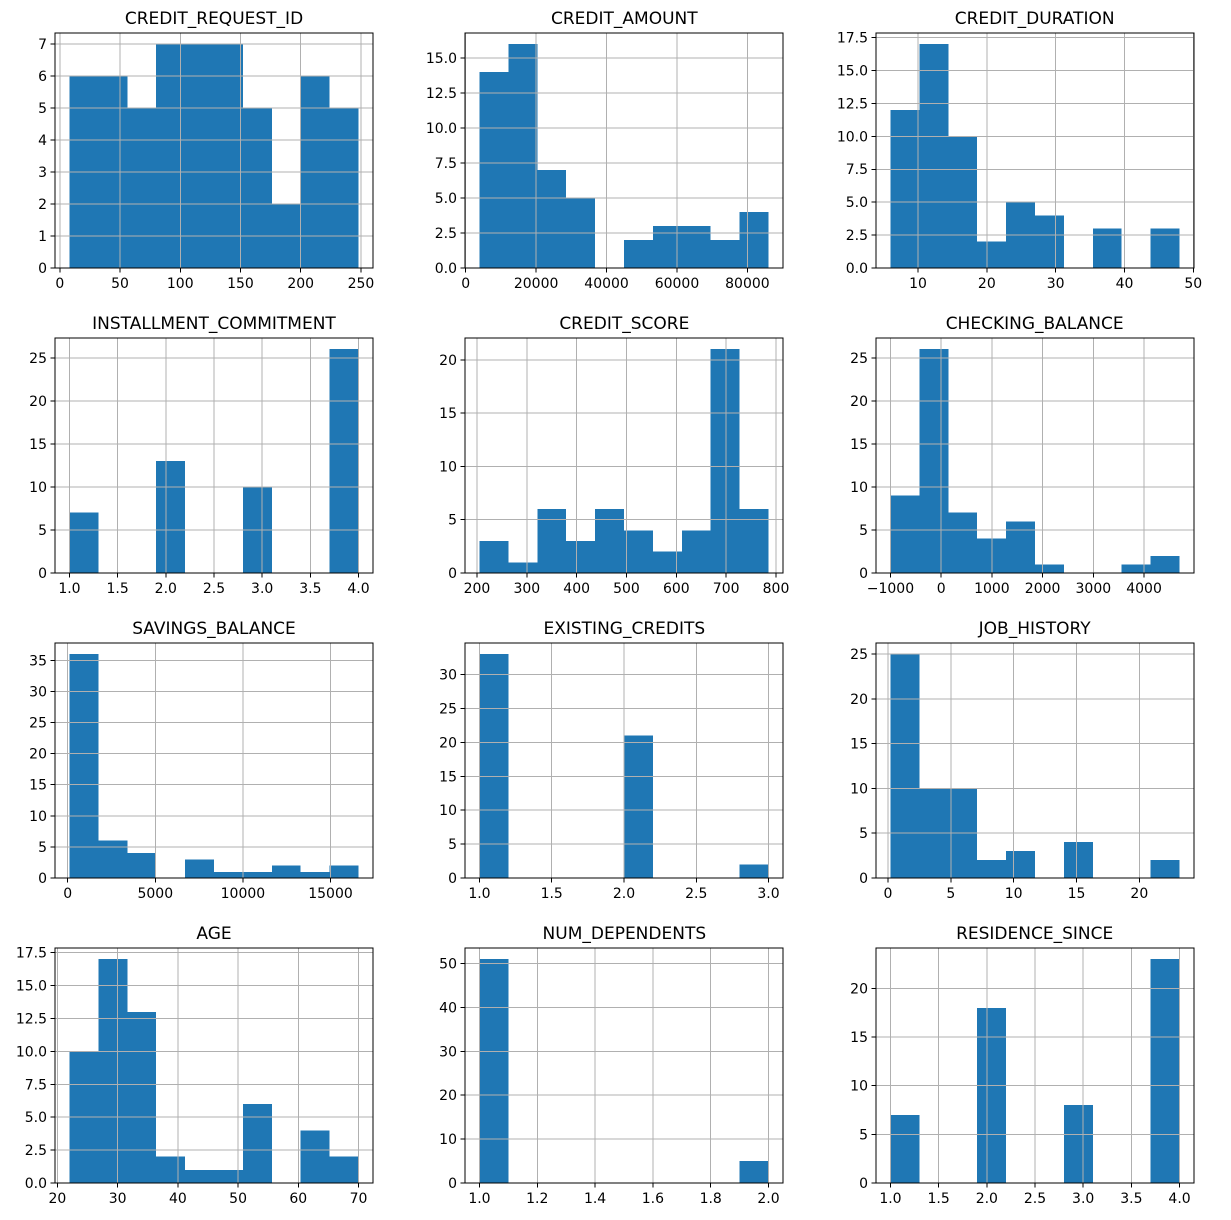 Image resolution: width=1231 pixels, height=1220 pixels. I want to click on chart-canvas: 10 20 30 40 50 0.0 2.5 5.0 7.5 10.0 12.5 15.0 17.5, so click(1019, 161).